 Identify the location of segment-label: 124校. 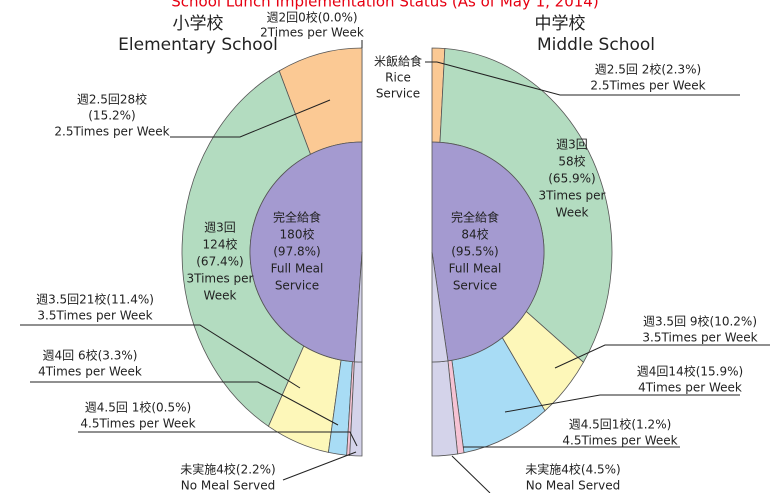
(220, 244).